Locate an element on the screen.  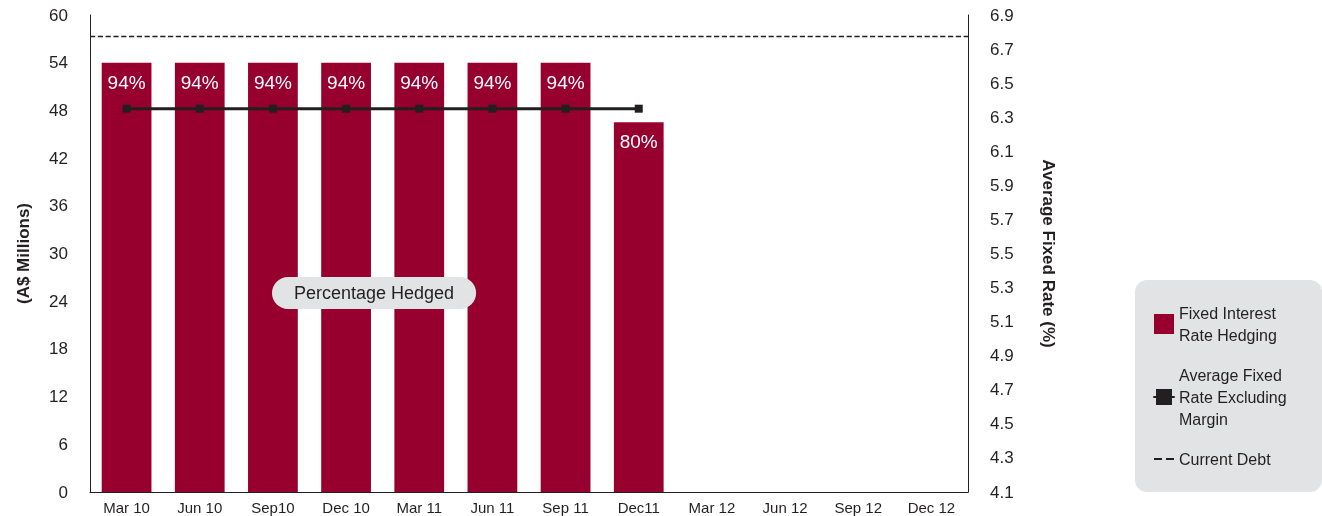
y2-axis-title: Average Fixed Rate (%) is located at coordinates (1048, 253).